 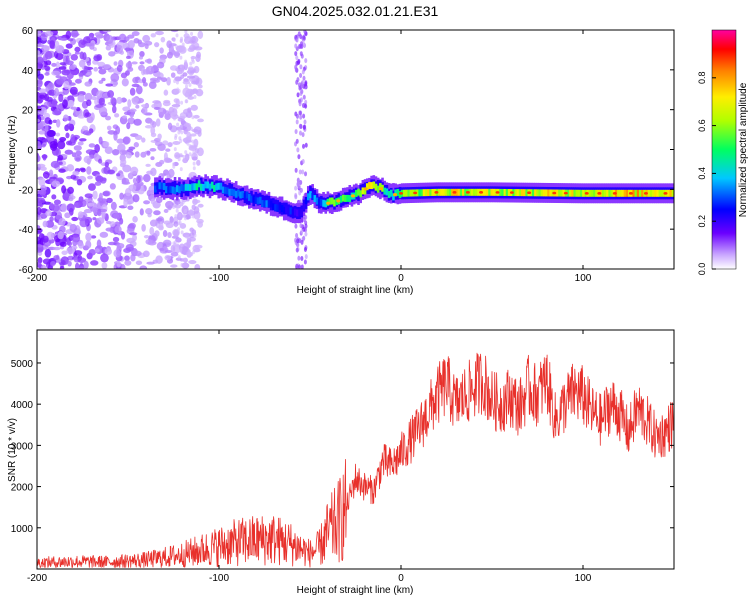 I want to click on y-tick-label: -20, so click(x=26, y=190).